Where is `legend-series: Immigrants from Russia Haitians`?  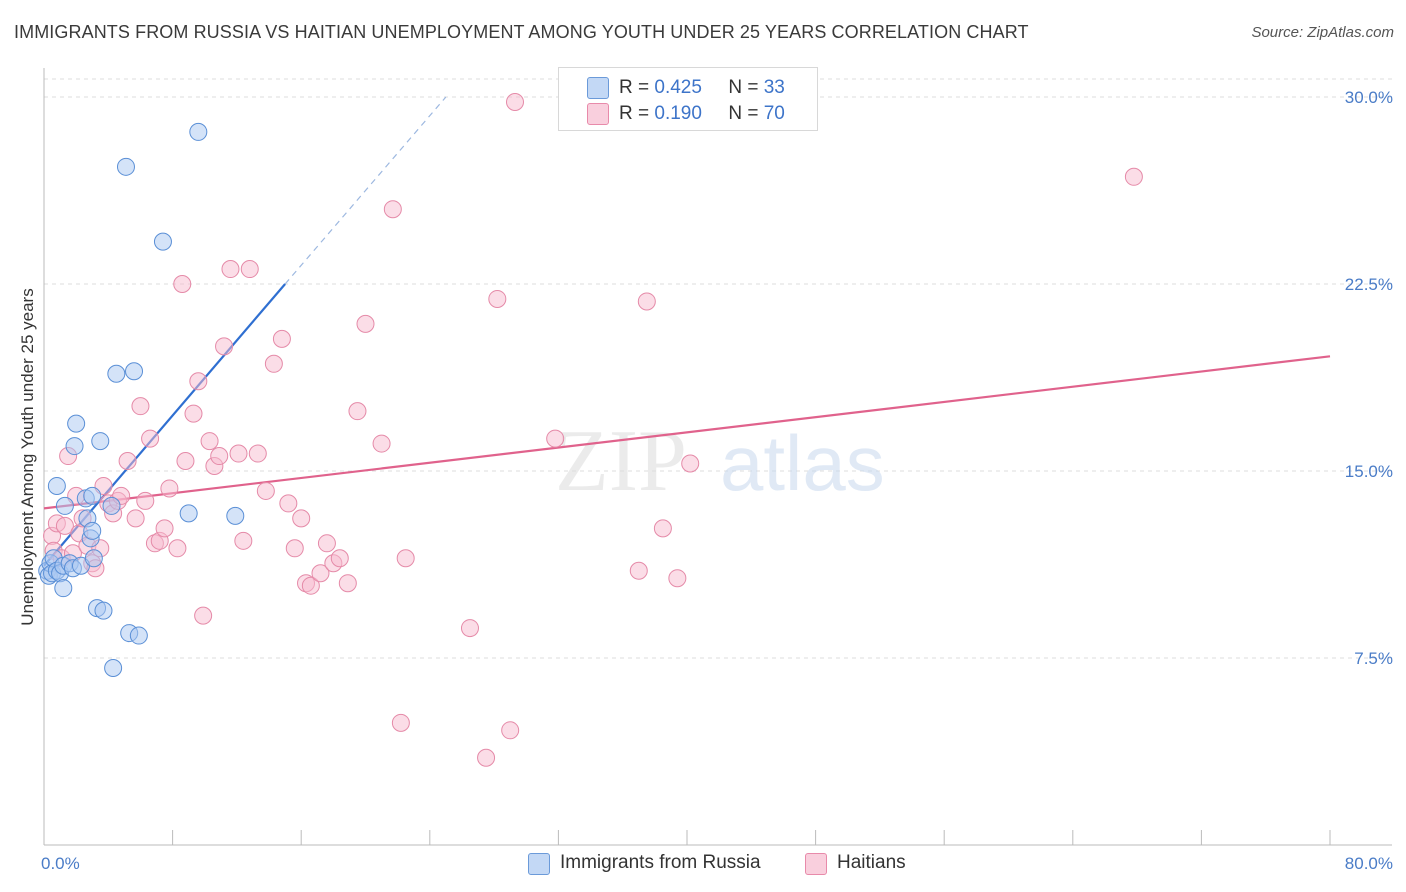 legend-series: Immigrants from Russia Haitians is located at coordinates (703, 865).